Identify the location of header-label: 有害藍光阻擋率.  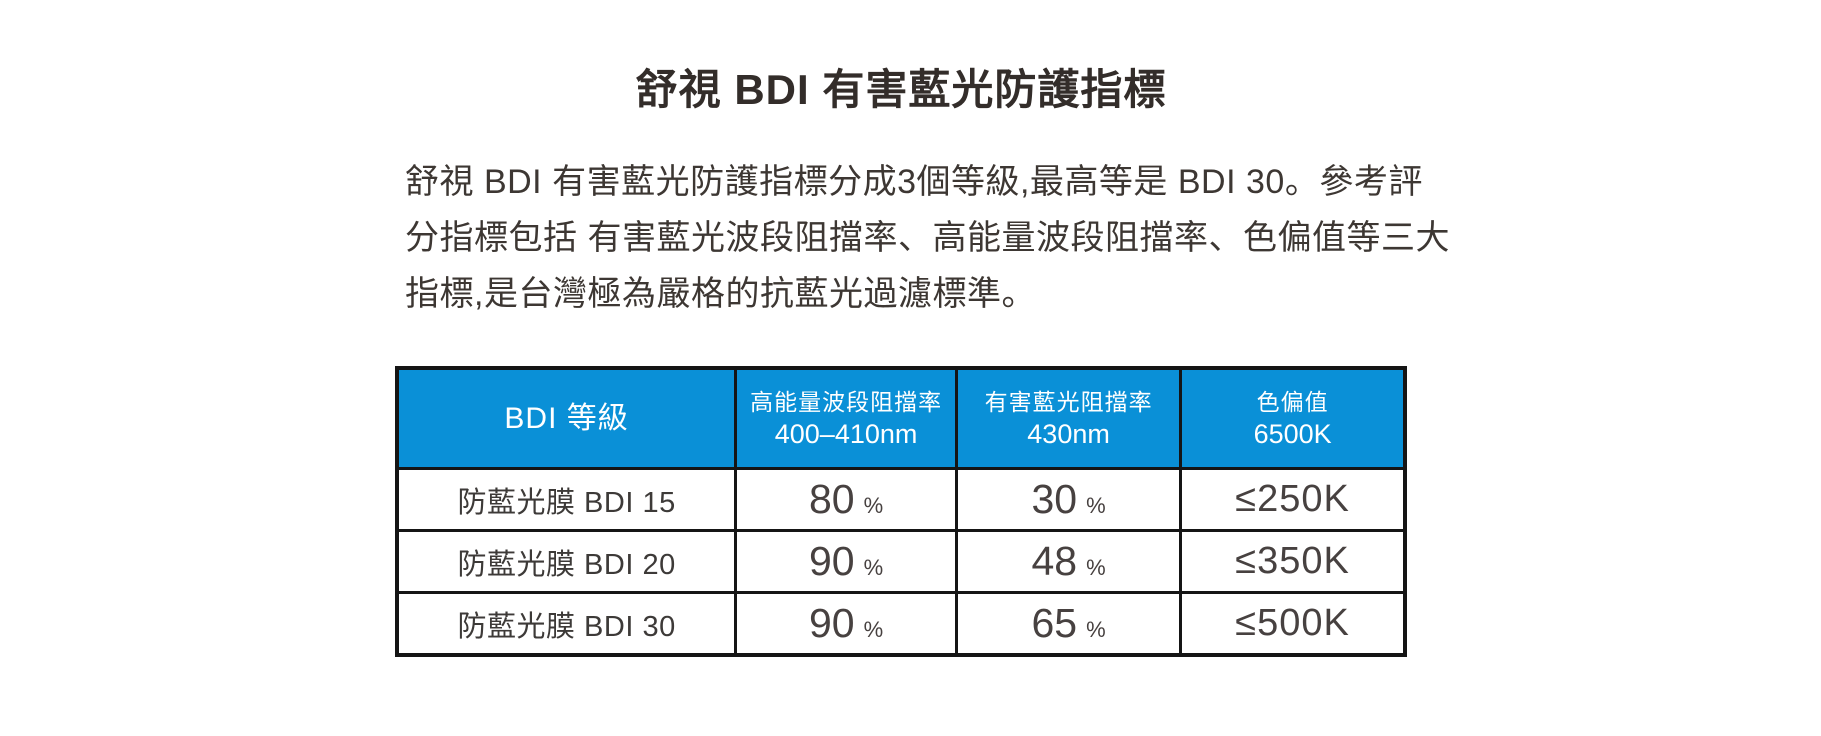
(1068, 401).